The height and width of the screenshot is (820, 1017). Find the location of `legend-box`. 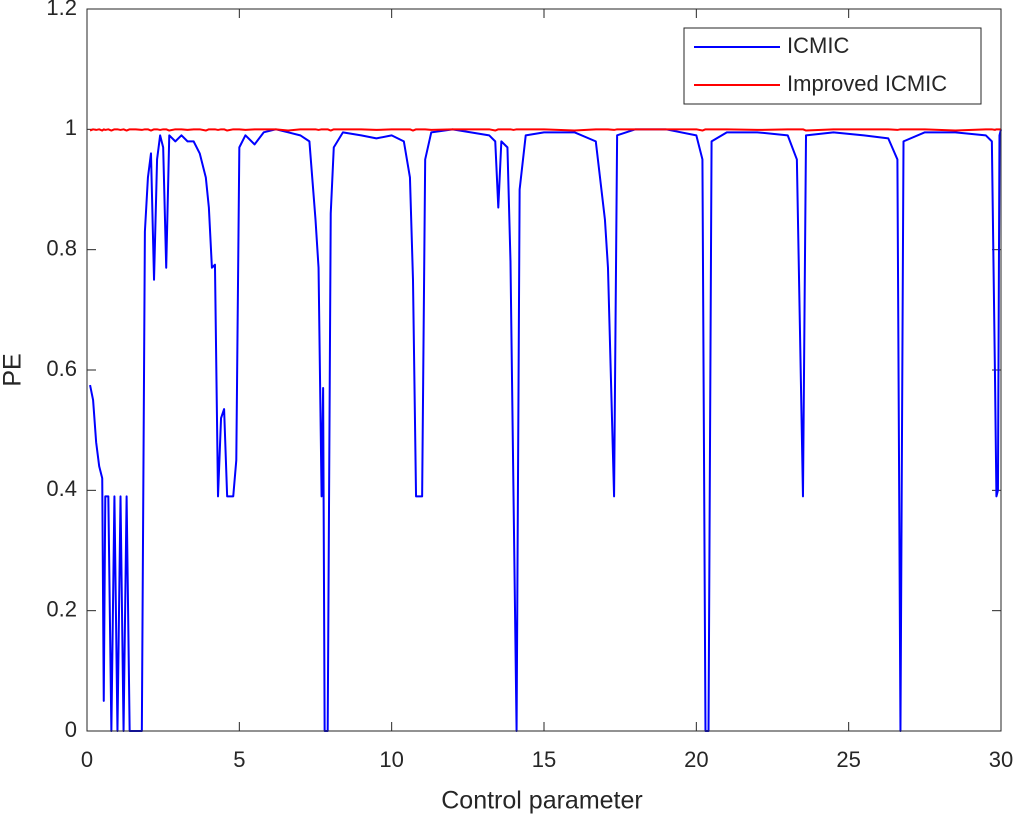

legend-box is located at coordinates (832, 66).